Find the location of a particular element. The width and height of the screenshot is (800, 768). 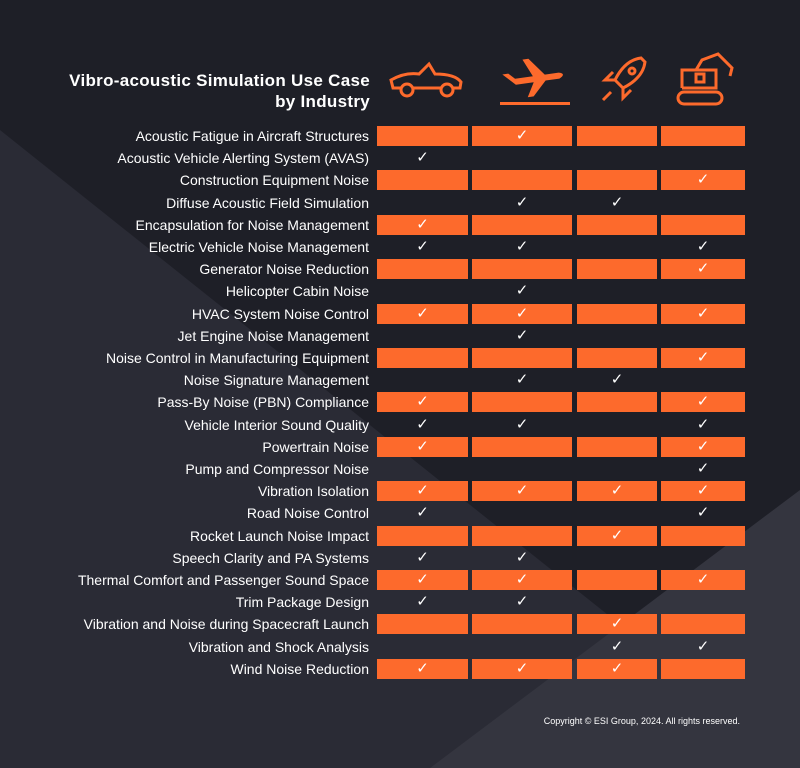

row-label: Vehicle Interior Sound Quality is located at coordinates (276, 424).